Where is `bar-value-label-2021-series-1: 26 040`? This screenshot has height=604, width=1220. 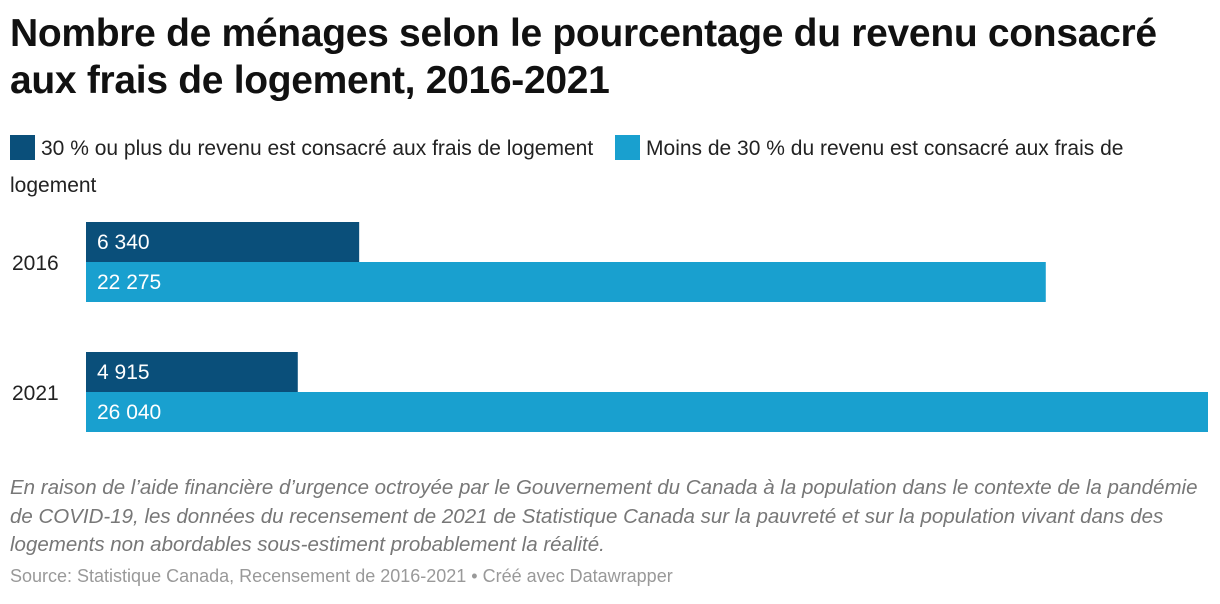 bar-value-label-2021-series-1: 26 040 is located at coordinates (129, 412).